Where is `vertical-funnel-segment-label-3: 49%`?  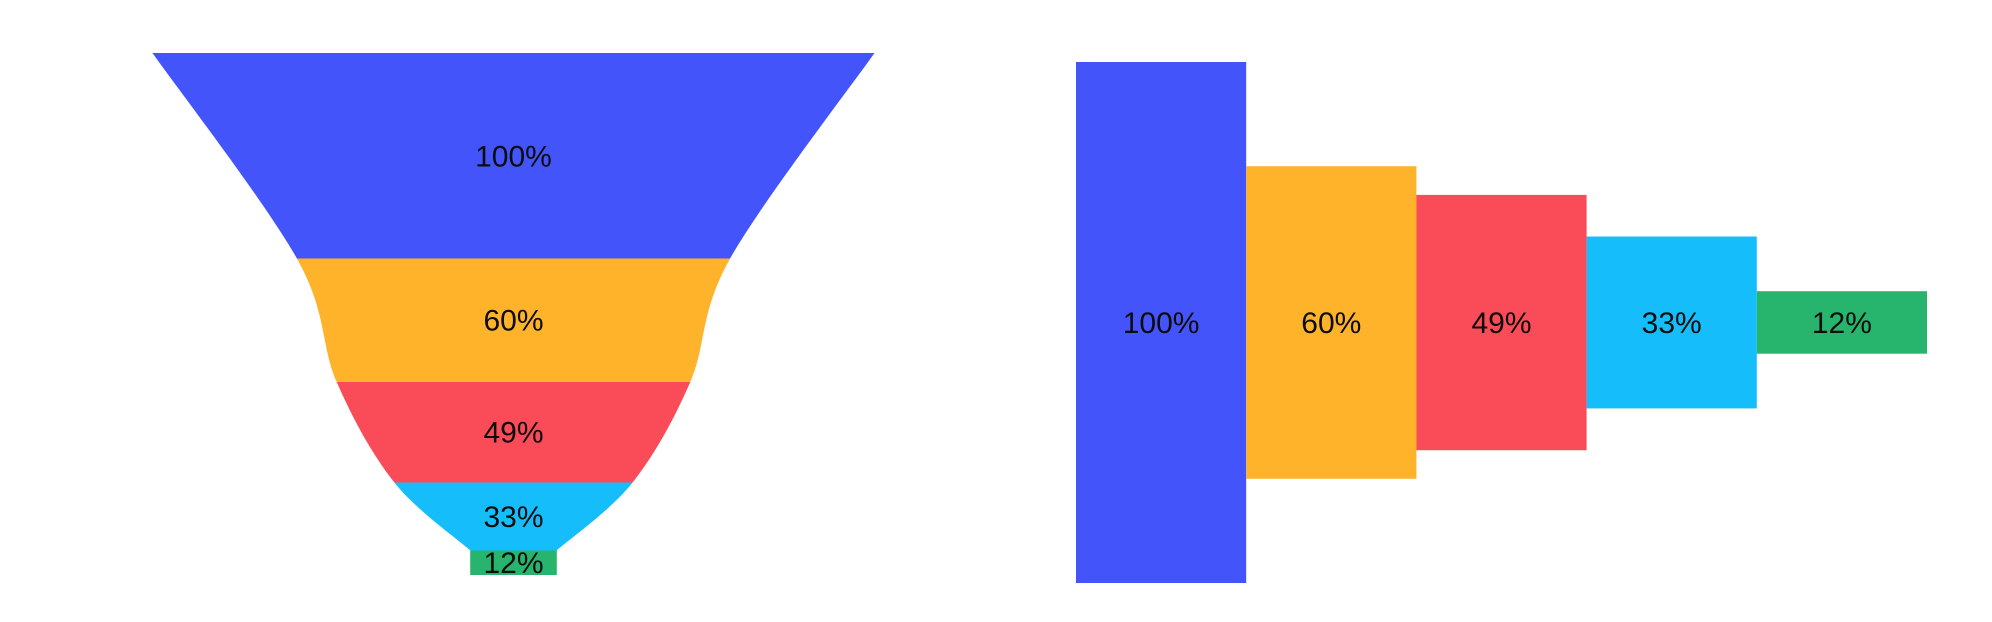
vertical-funnel-segment-label-3: 49% is located at coordinates (513, 433).